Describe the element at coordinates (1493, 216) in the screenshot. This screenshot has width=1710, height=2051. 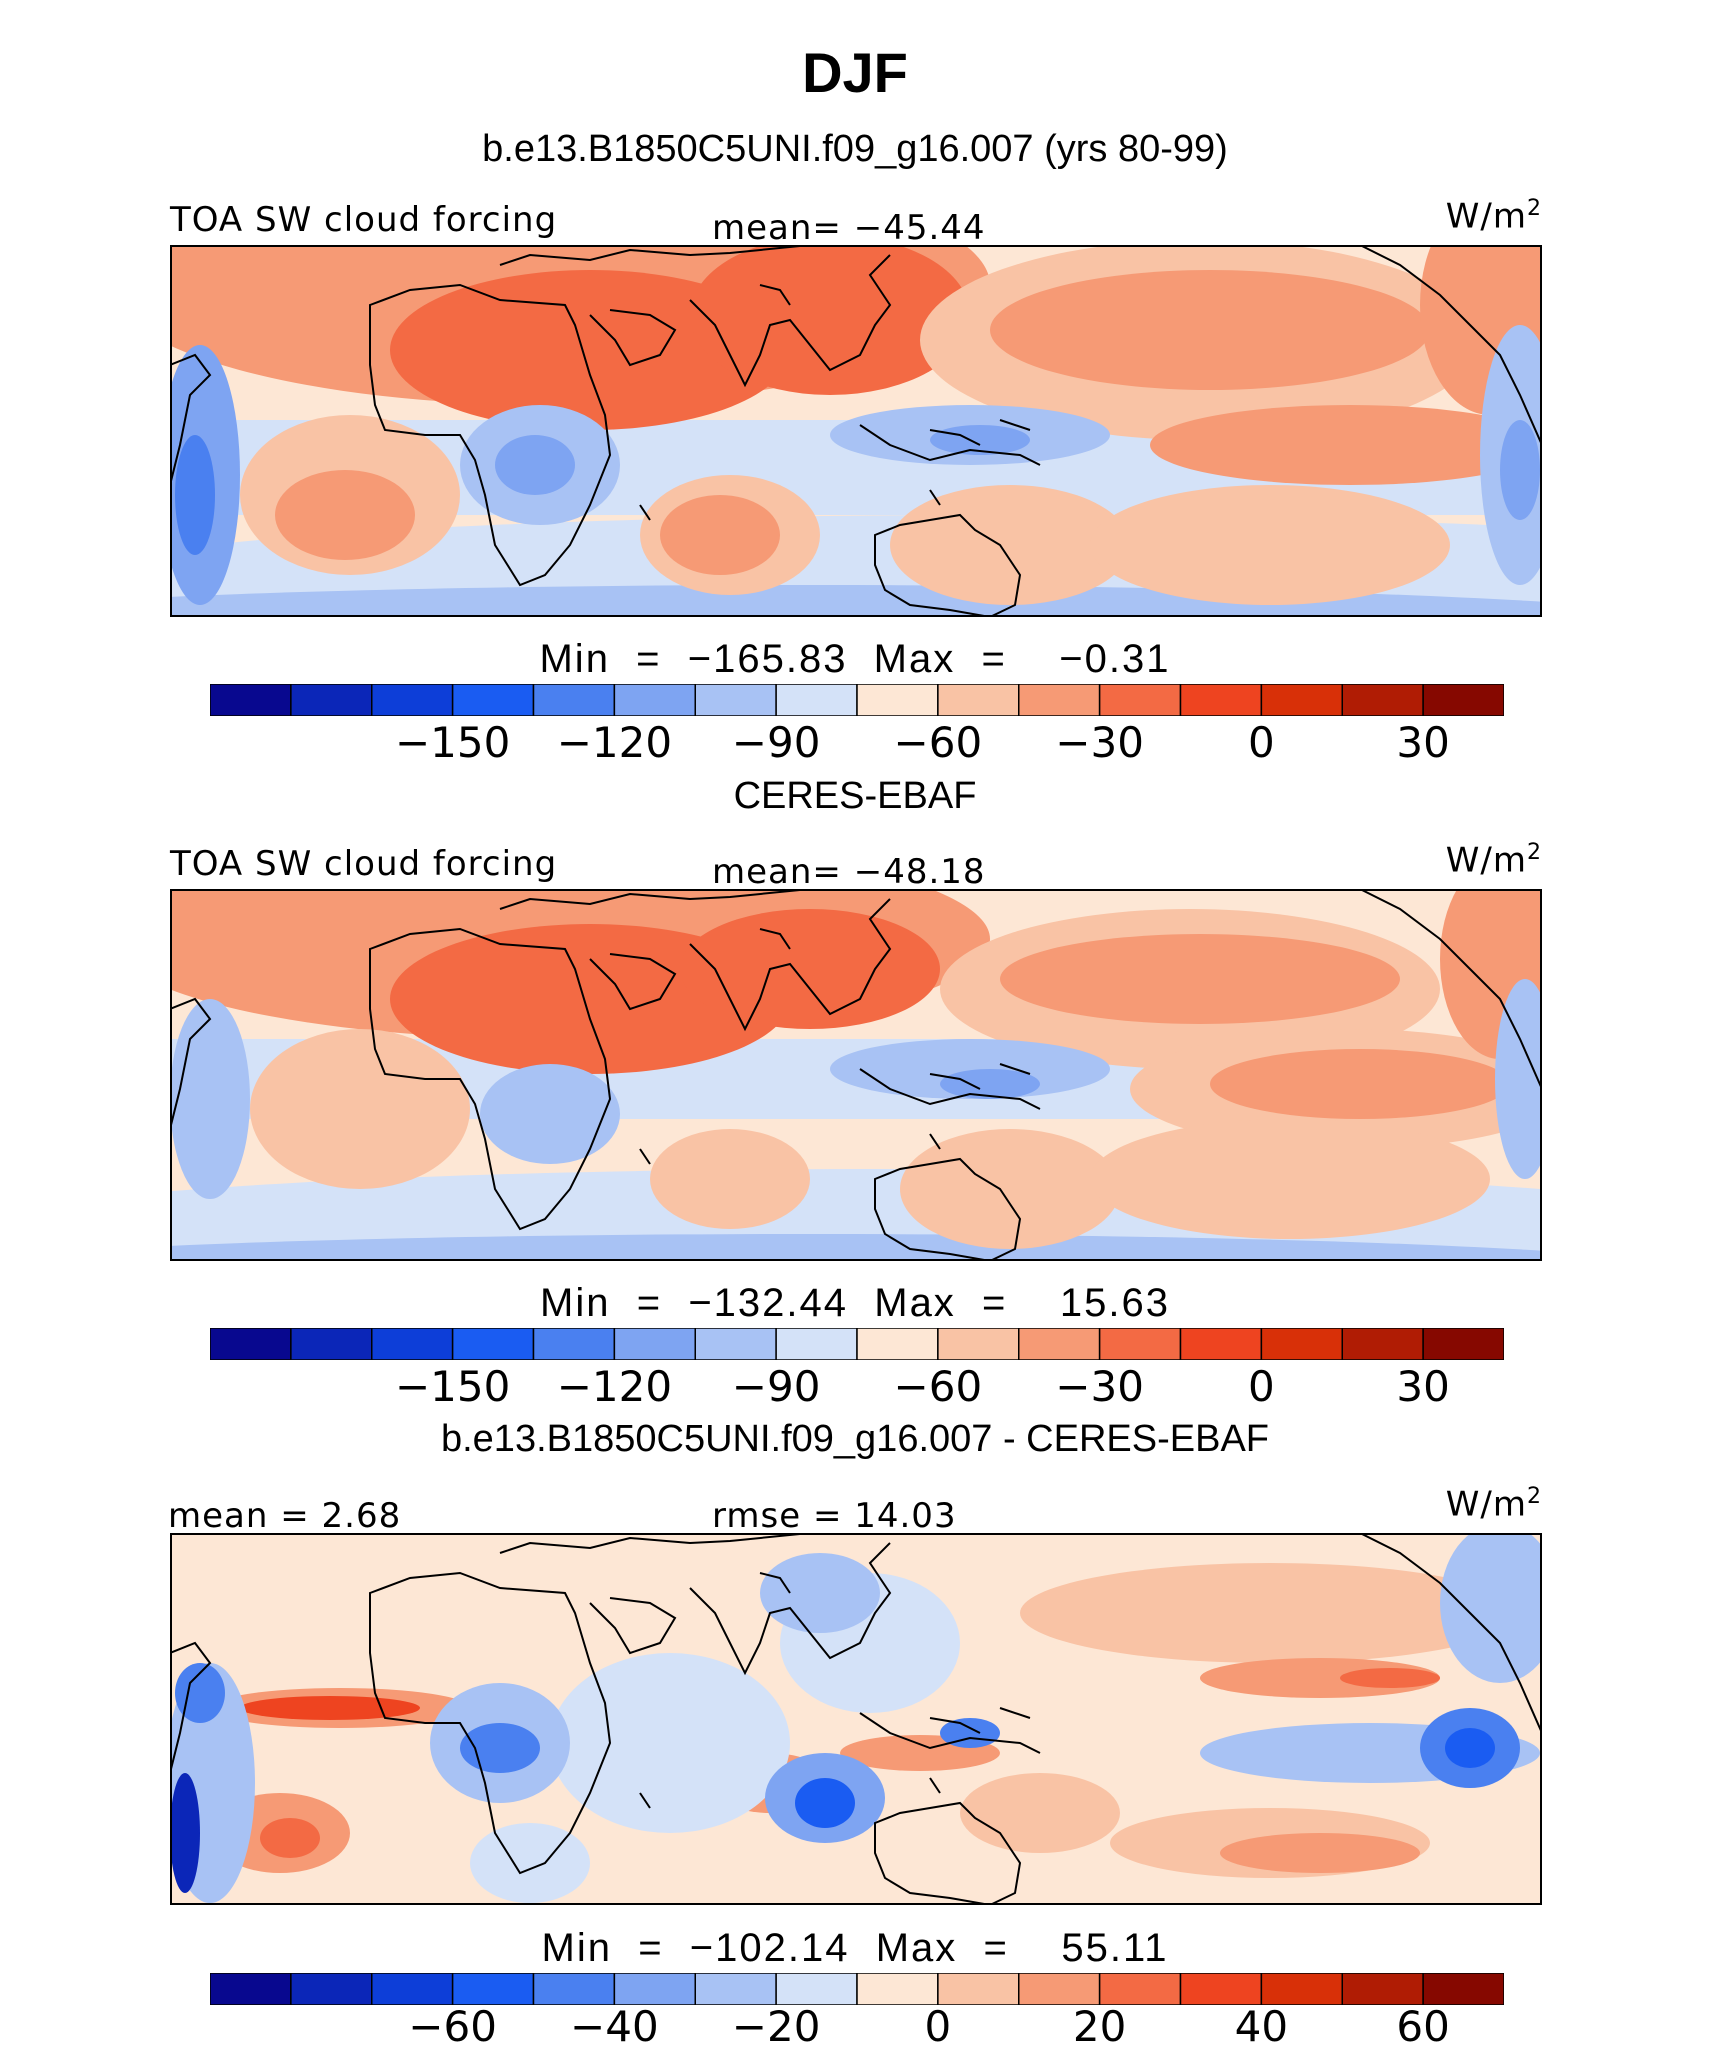
I see `units-label-model: W/m2` at that location.